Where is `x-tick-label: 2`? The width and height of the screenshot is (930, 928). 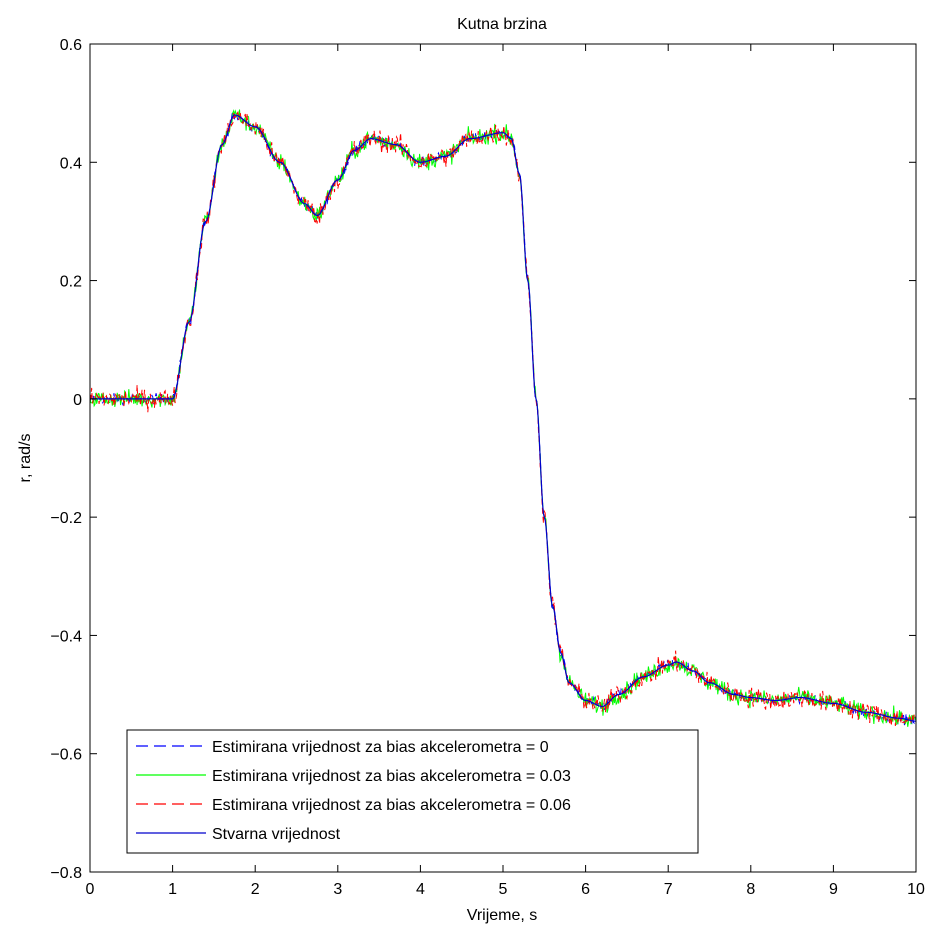
x-tick-label: 2 is located at coordinates (255, 889).